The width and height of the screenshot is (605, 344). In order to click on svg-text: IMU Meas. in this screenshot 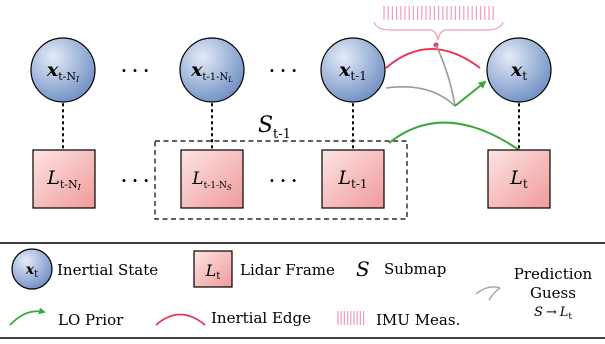, I will do `click(418, 320)`.